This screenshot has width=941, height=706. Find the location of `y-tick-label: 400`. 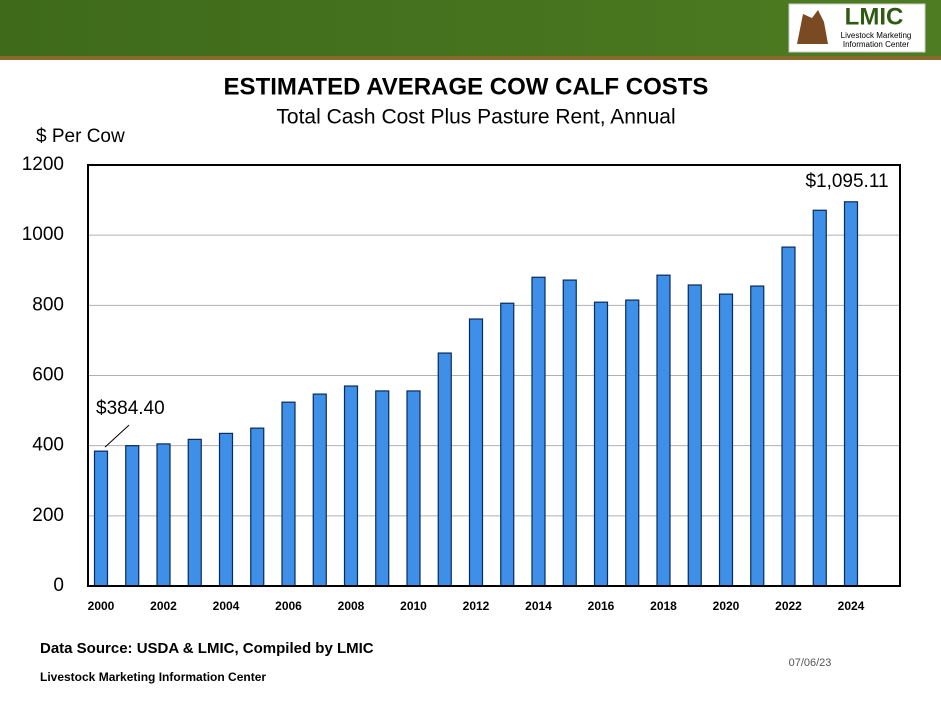

y-tick-label: 400 is located at coordinates (48, 445).